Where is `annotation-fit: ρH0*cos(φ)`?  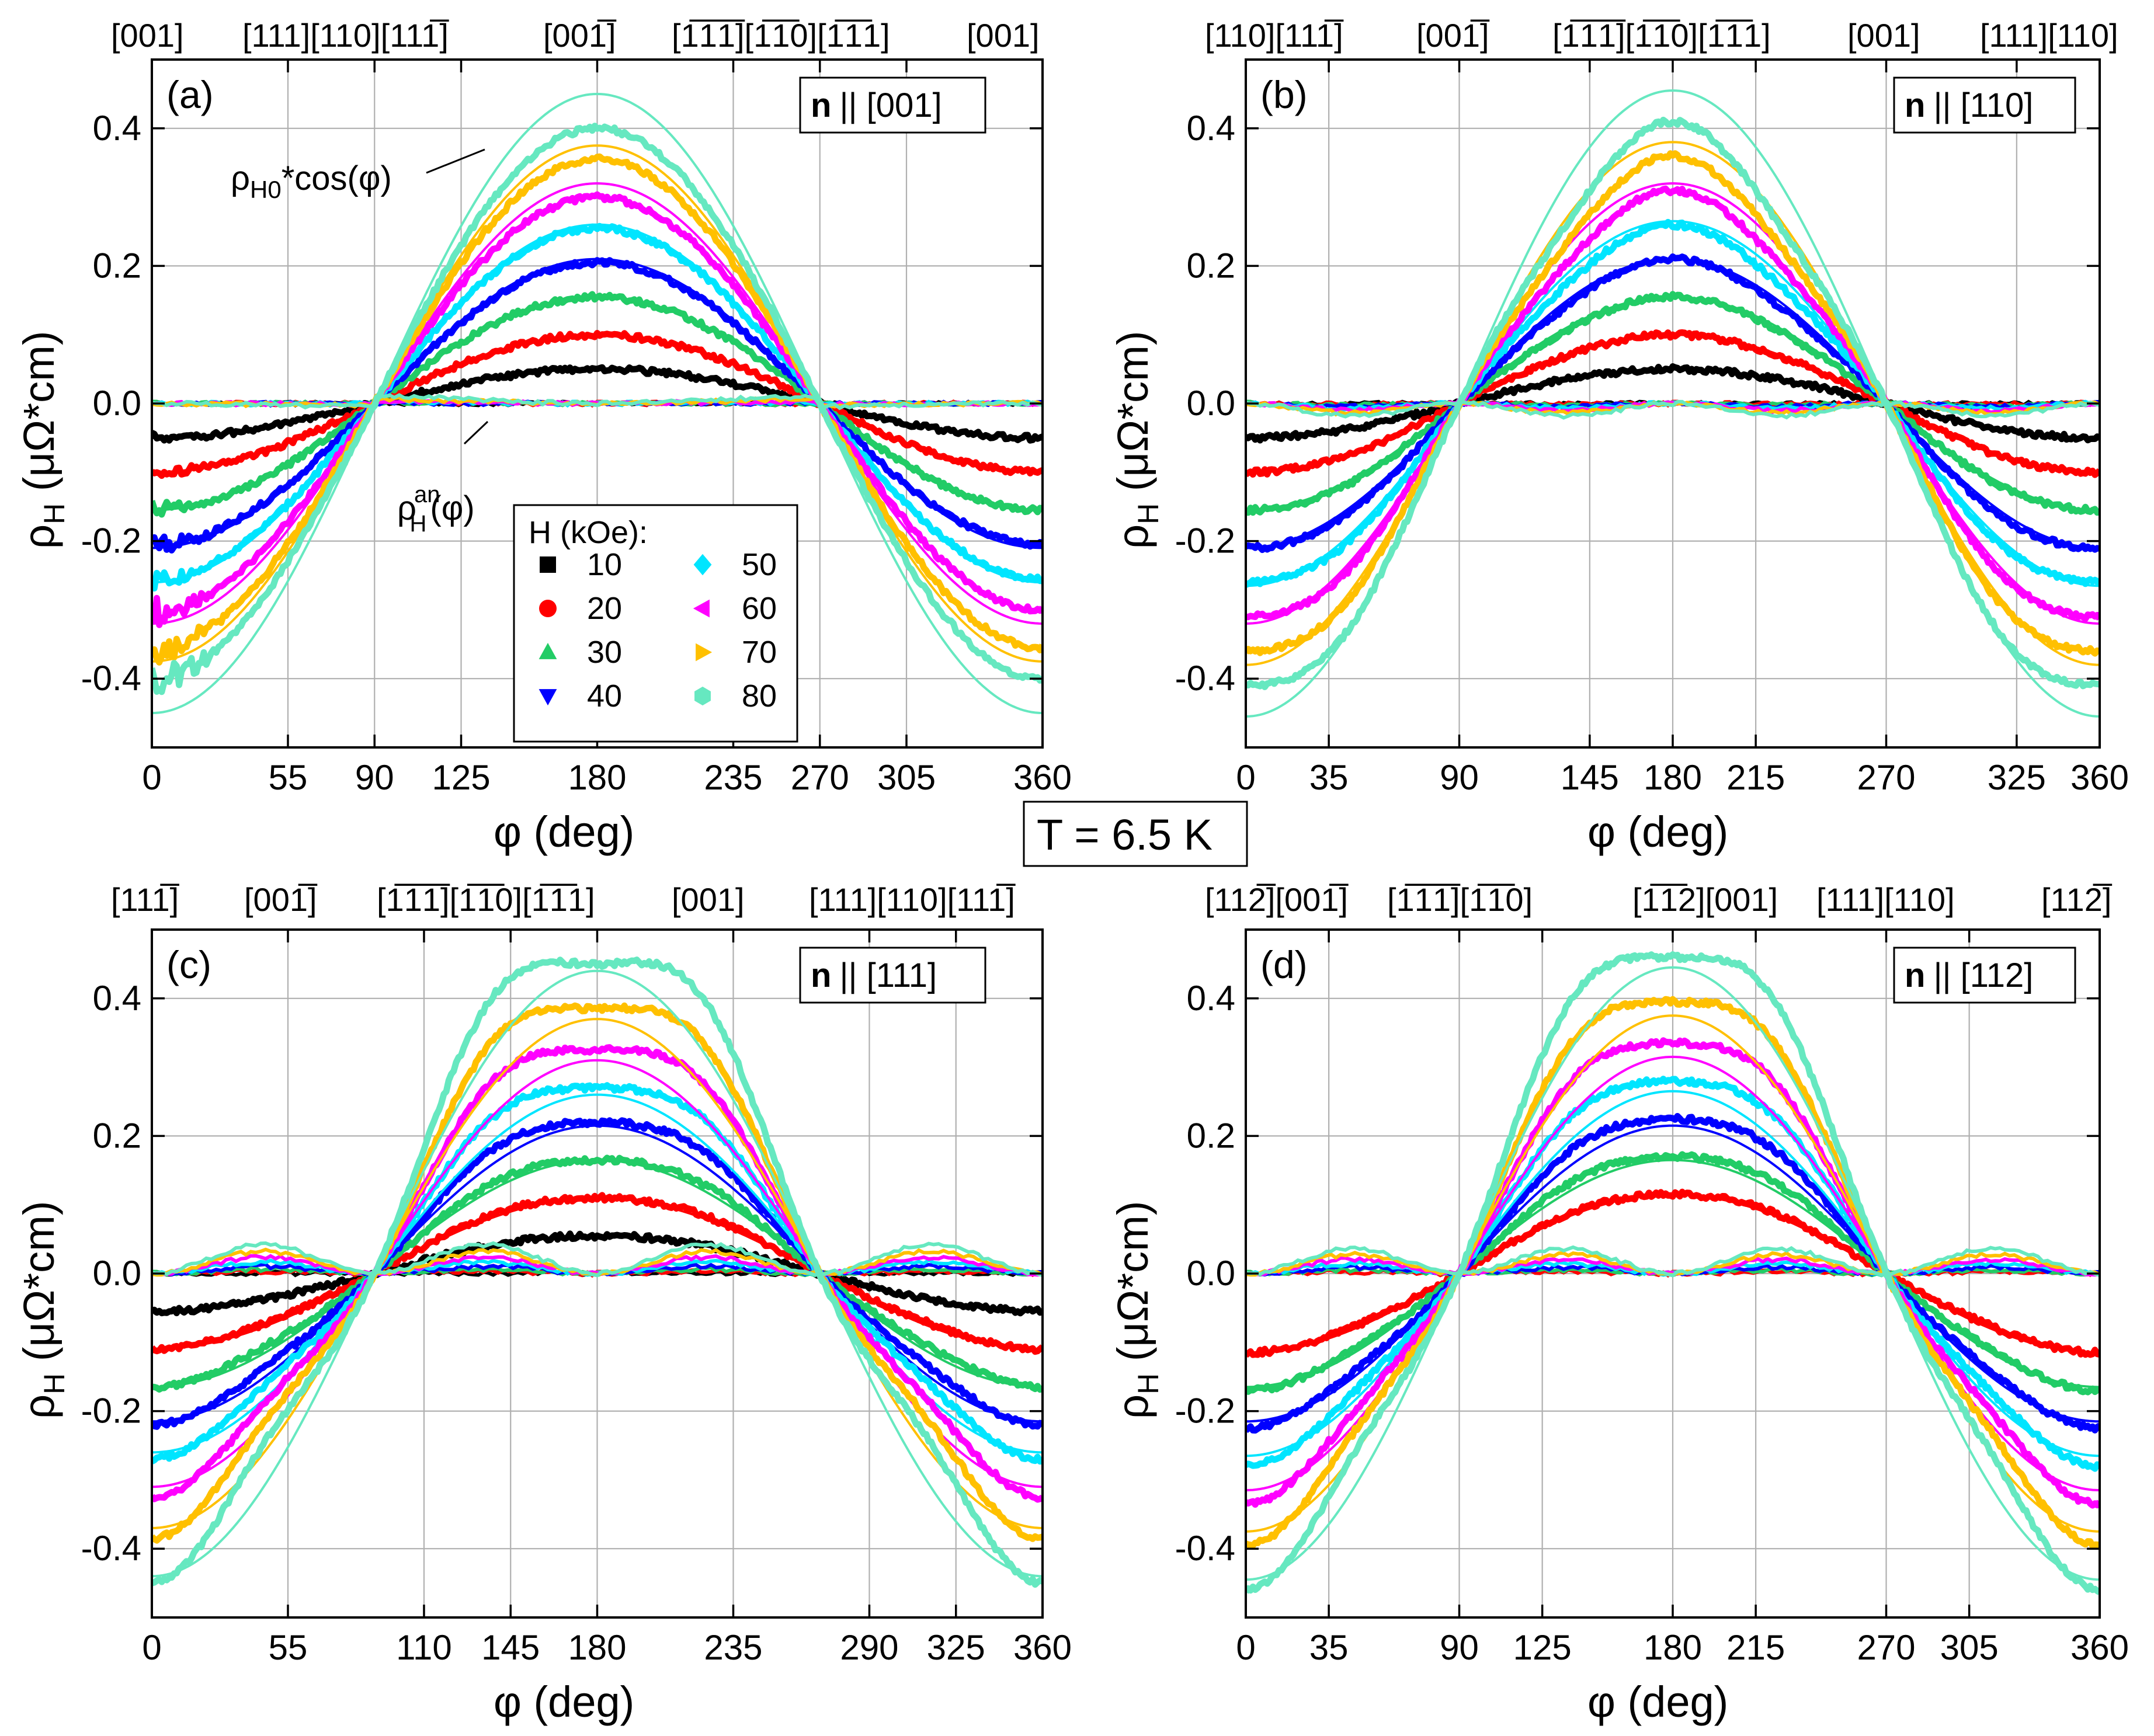
annotation-fit: ρH0*cos(φ) is located at coordinates (311, 181).